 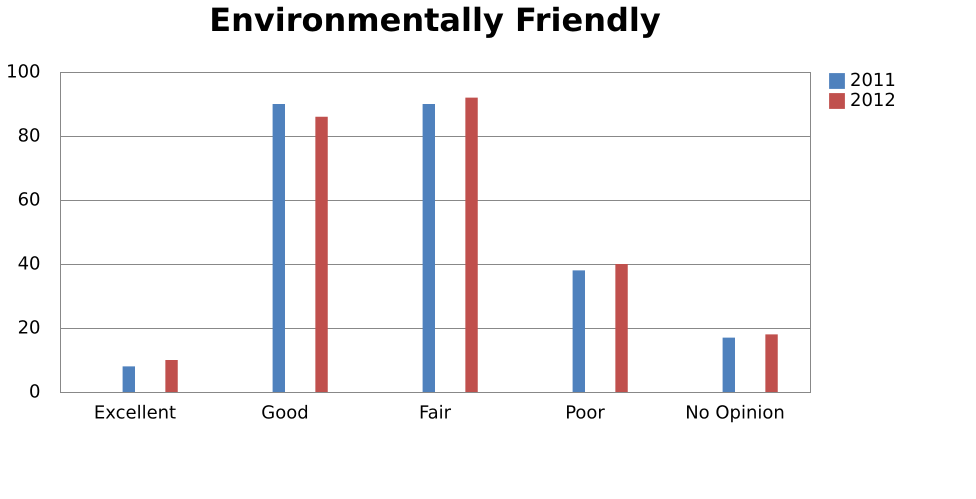 What do you see at coordinates (23, 72) in the screenshot?
I see `y-tick-label: 100` at bounding box center [23, 72].